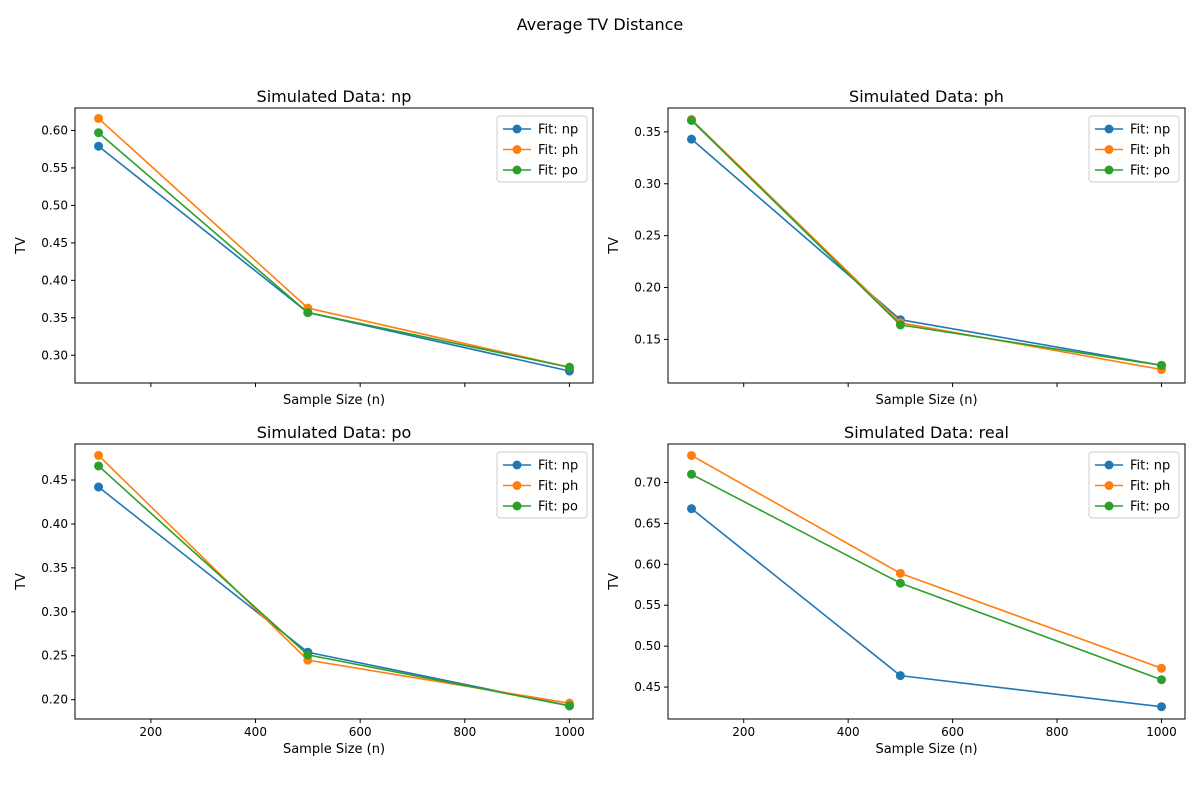 Image resolution: width=1200 pixels, height=800 pixels. I want to click on subplot-title: Simulated Data: po, so click(334, 432).